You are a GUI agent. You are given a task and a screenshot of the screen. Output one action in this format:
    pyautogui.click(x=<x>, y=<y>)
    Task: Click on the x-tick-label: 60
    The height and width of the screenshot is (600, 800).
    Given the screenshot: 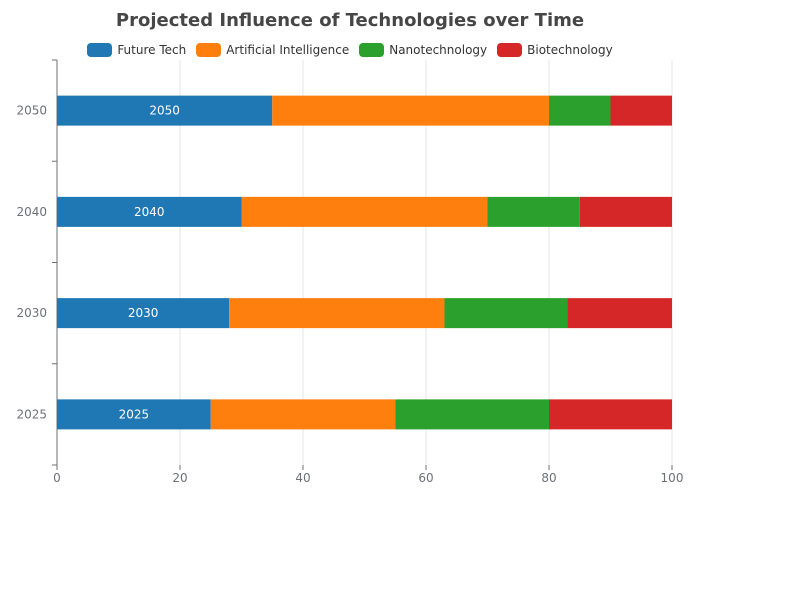 What is the action you would take?
    pyautogui.click(x=425, y=478)
    